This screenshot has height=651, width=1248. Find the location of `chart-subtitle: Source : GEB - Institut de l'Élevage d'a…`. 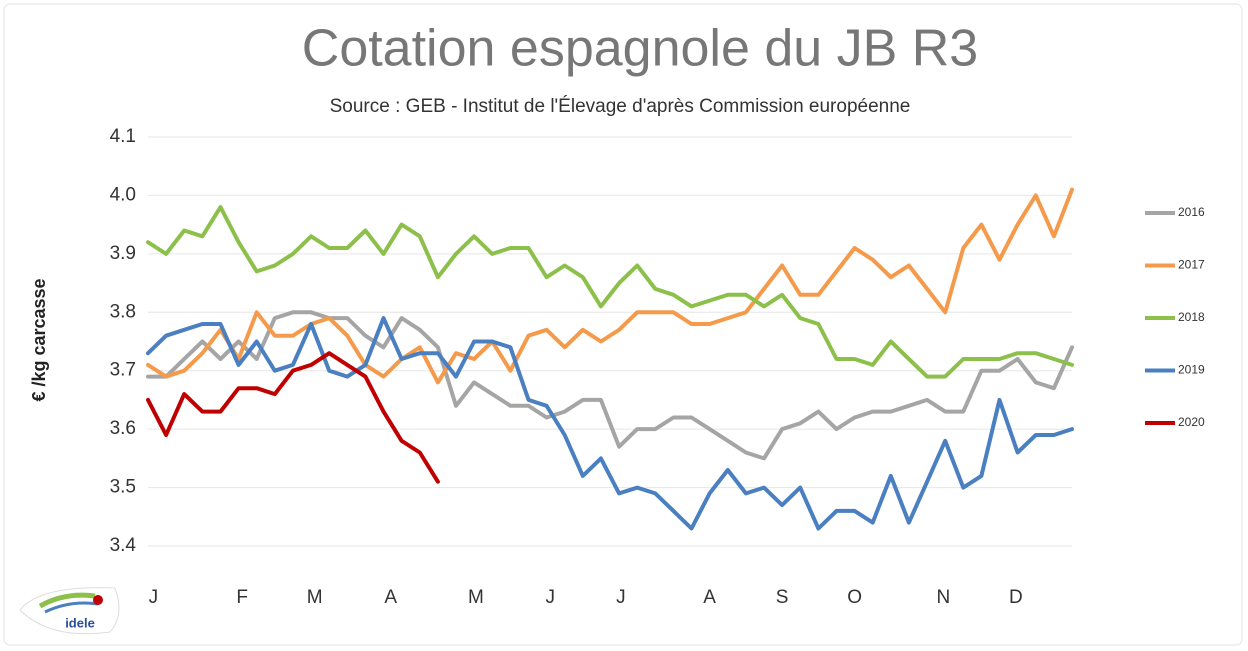

chart-subtitle: Source : GEB - Institut de l'Élevage d'a… is located at coordinates (620, 106).